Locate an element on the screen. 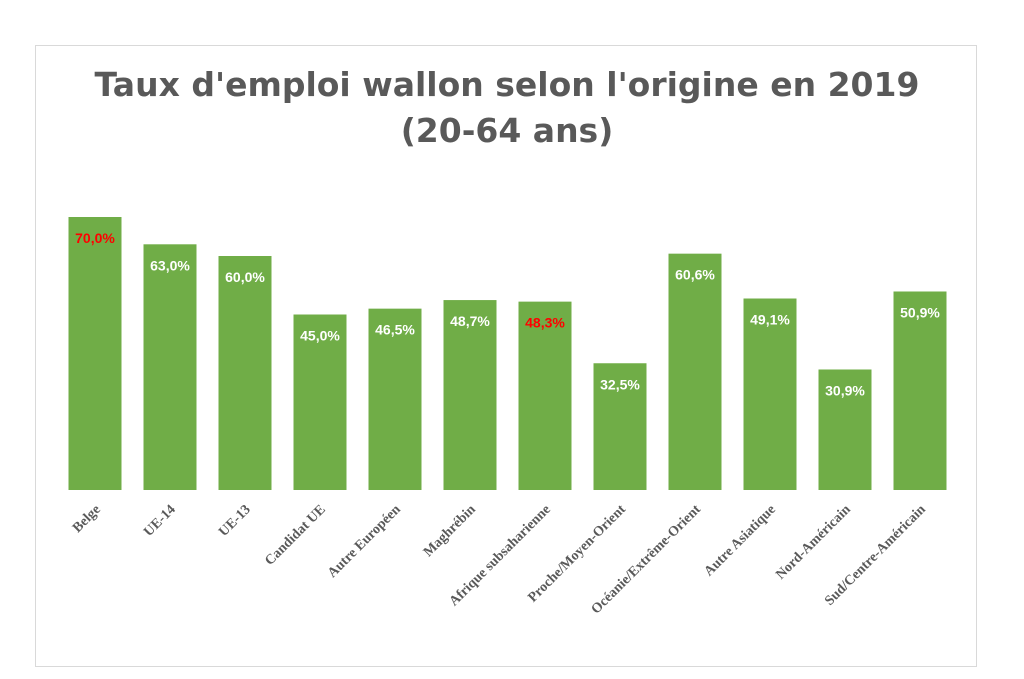 The image size is (1024, 679). data-label: 63,0% is located at coordinates (170, 265).